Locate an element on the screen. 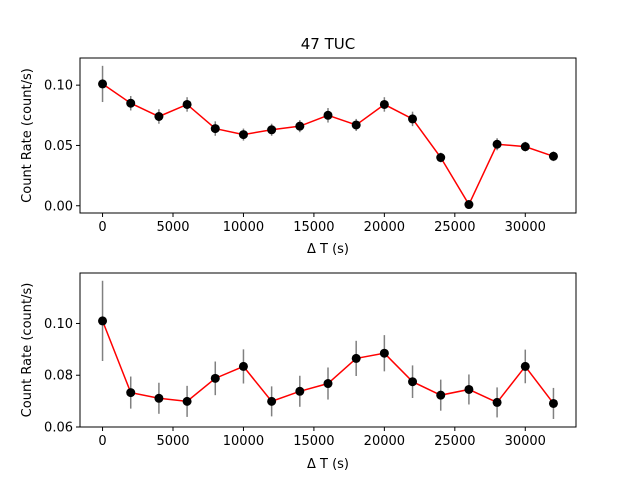 This screenshot has height=480, width=640. top-y-ticks: 0.00 0.05 0.10 is located at coordinates (62, 146).